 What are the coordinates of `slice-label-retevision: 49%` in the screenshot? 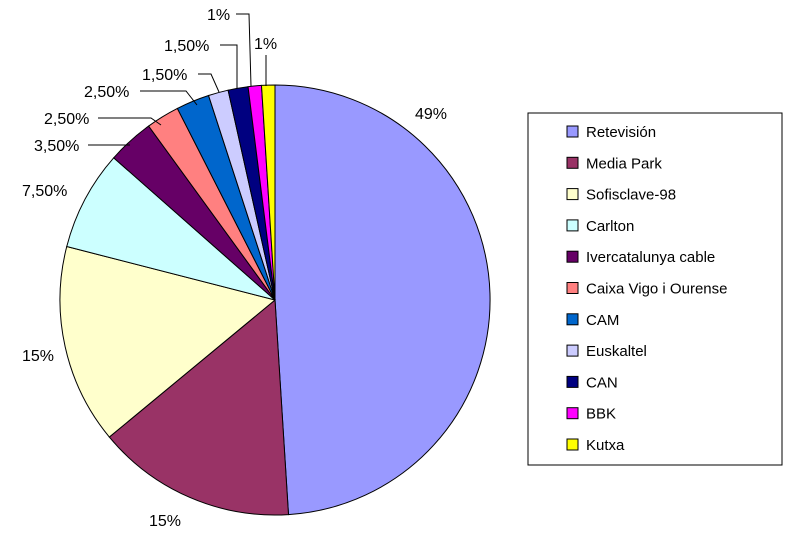 It's located at (431, 114).